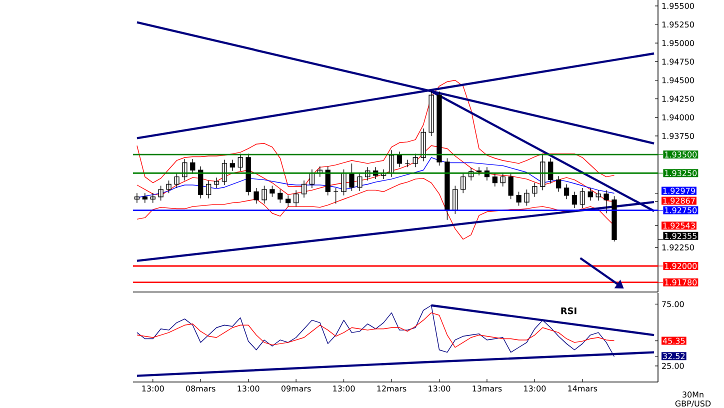  I want to click on annotation: RSI, so click(568, 310).